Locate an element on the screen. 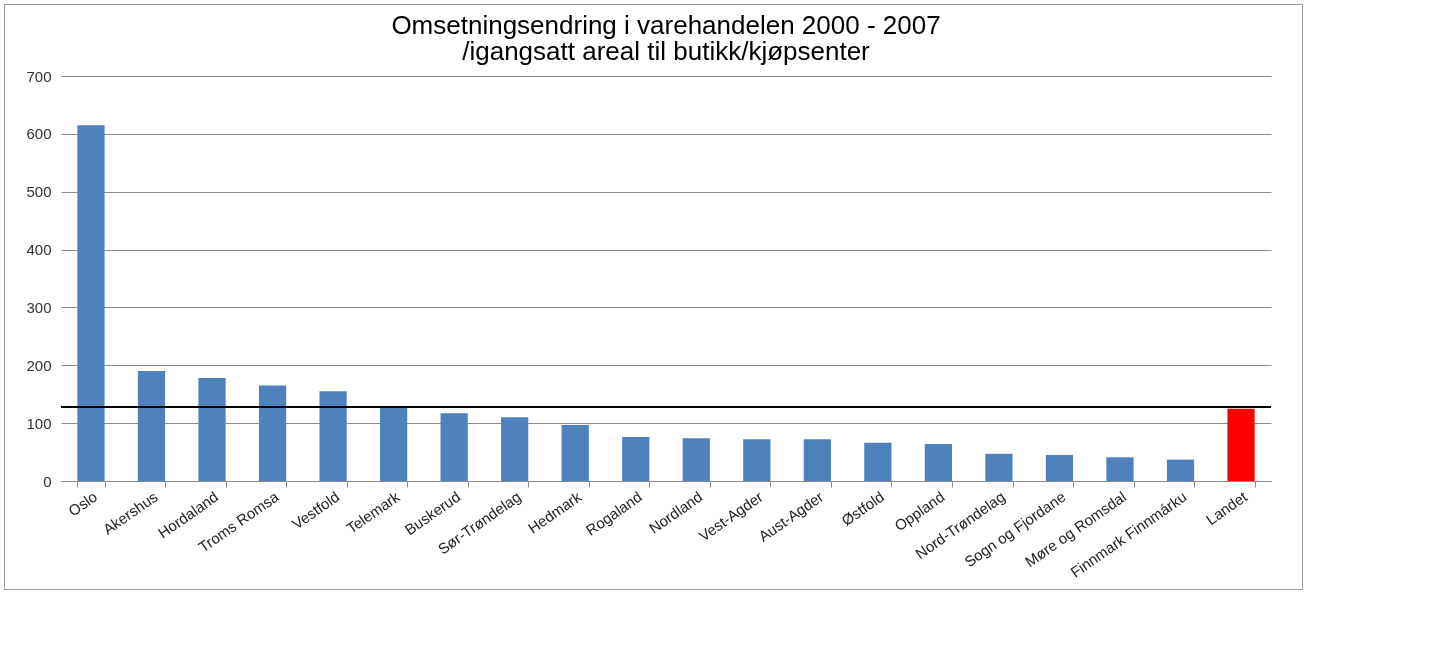  chart-title: Omsetningsendring i varehandelen 2000 - 2007 is located at coordinates (666, 25).